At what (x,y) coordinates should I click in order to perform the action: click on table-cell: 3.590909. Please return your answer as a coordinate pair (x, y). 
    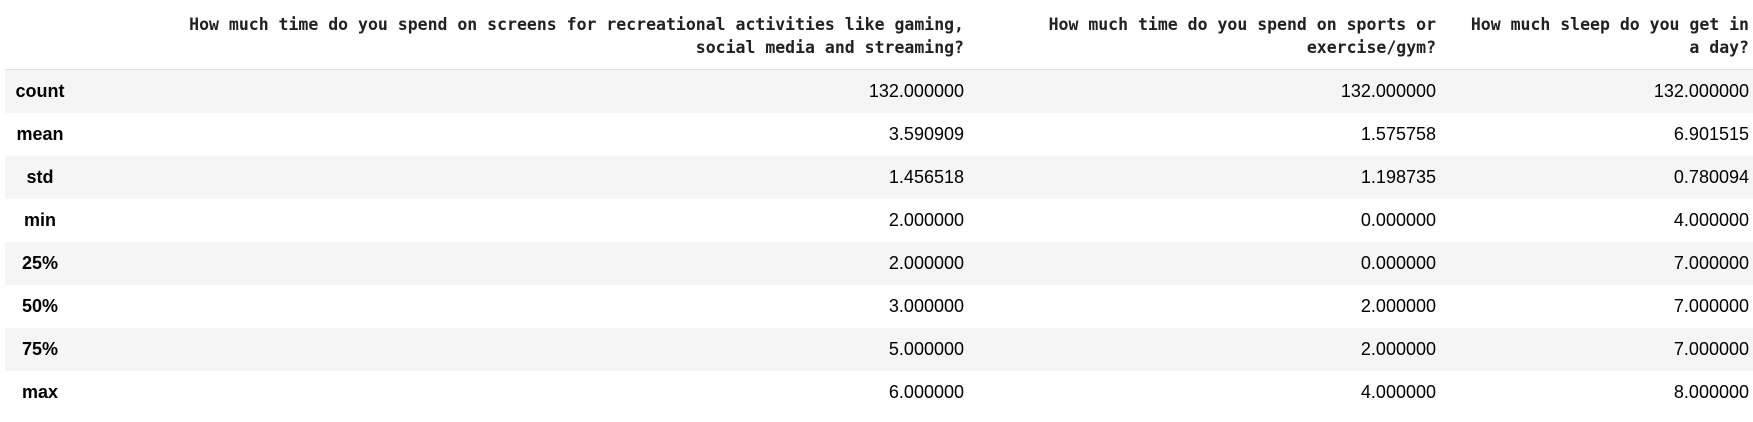
    Looking at the image, I should click on (926, 133).